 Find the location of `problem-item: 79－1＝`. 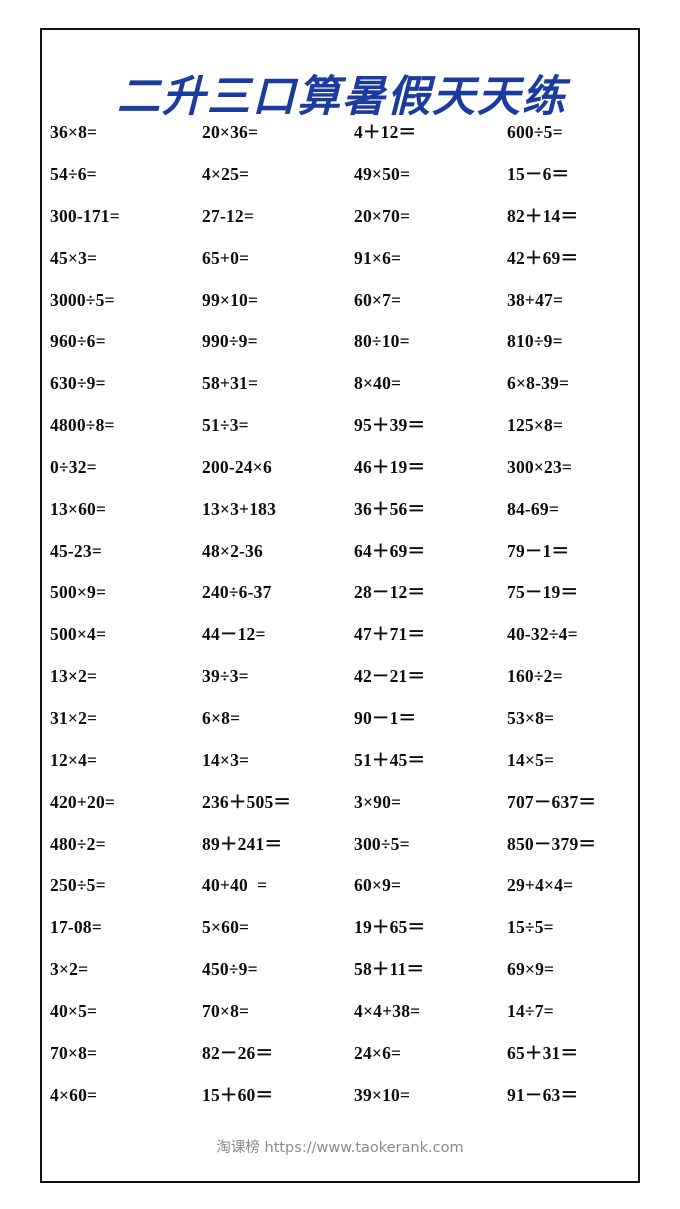

problem-item: 79－1＝ is located at coordinates (538, 550).